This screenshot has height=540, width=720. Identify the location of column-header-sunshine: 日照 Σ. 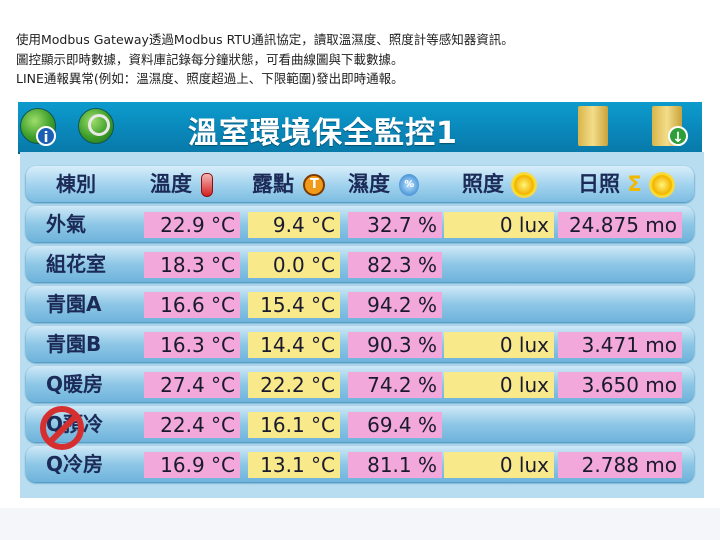
(625, 184).